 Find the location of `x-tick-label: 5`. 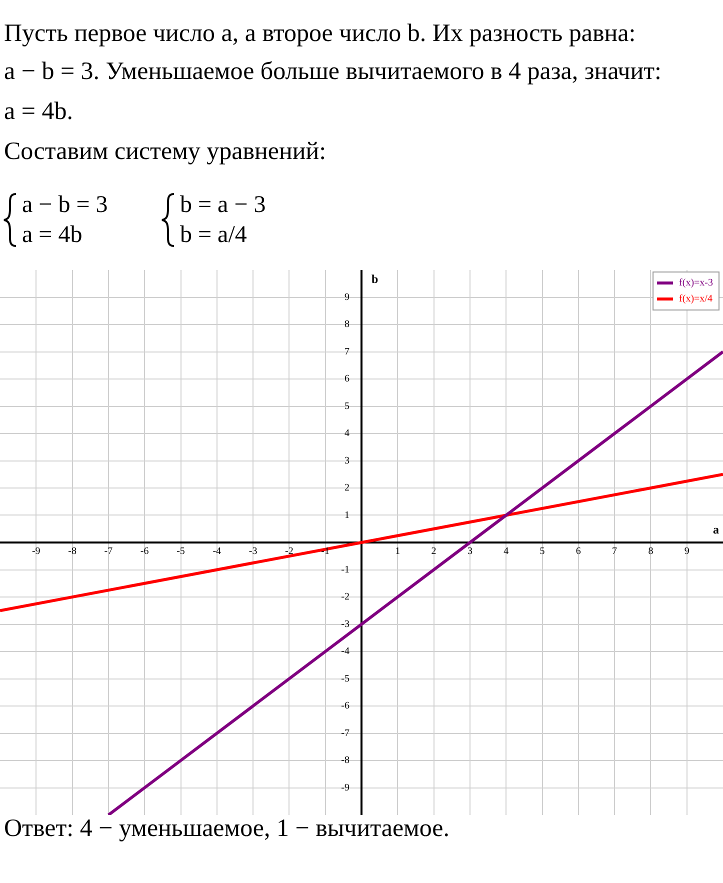

x-tick-label: 5 is located at coordinates (542, 552).